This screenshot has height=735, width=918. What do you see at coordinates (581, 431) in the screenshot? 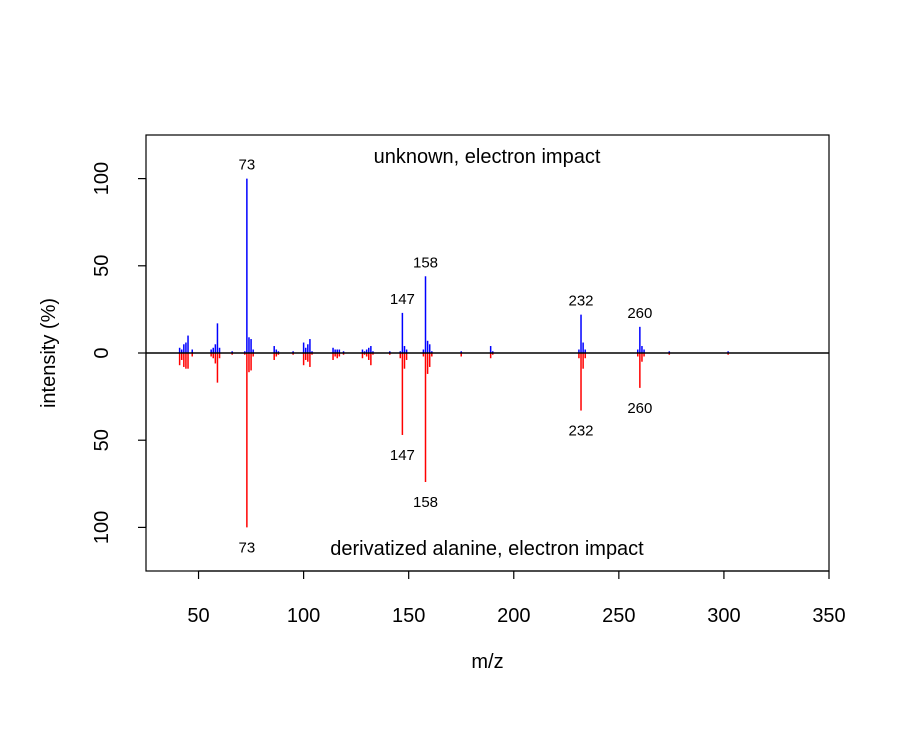
I see `bottom-peak-label-232: 232` at bounding box center [581, 431].